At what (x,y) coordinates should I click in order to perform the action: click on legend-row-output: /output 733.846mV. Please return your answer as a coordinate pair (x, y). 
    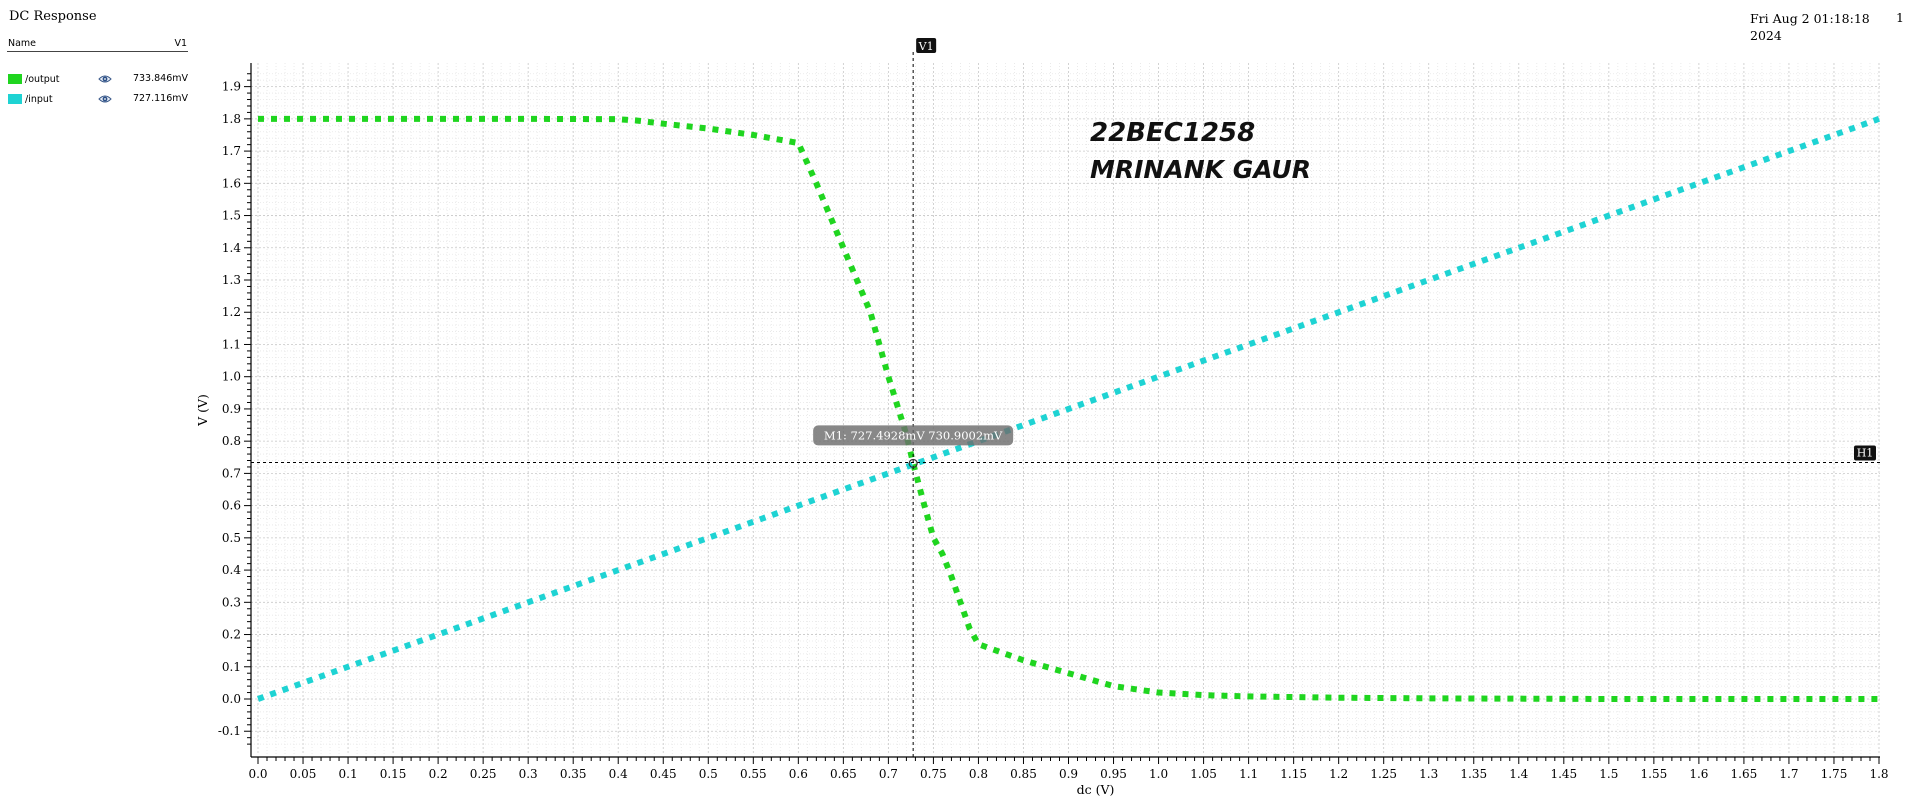
    Looking at the image, I should click on (97, 80).